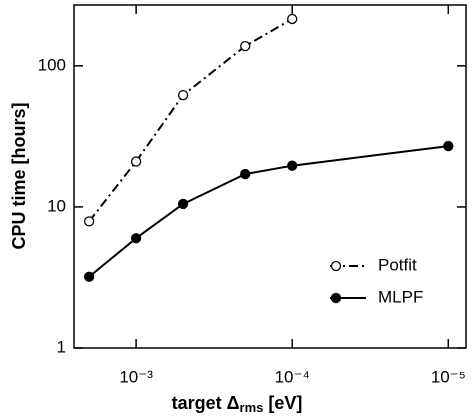 Image resolution: width=474 pixels, height=419 pixels. What do you see at coordinates (19, 175) in the screenshot?
I see `y-axis-title: CPU time [hours]` at bounding box center [19, 175].